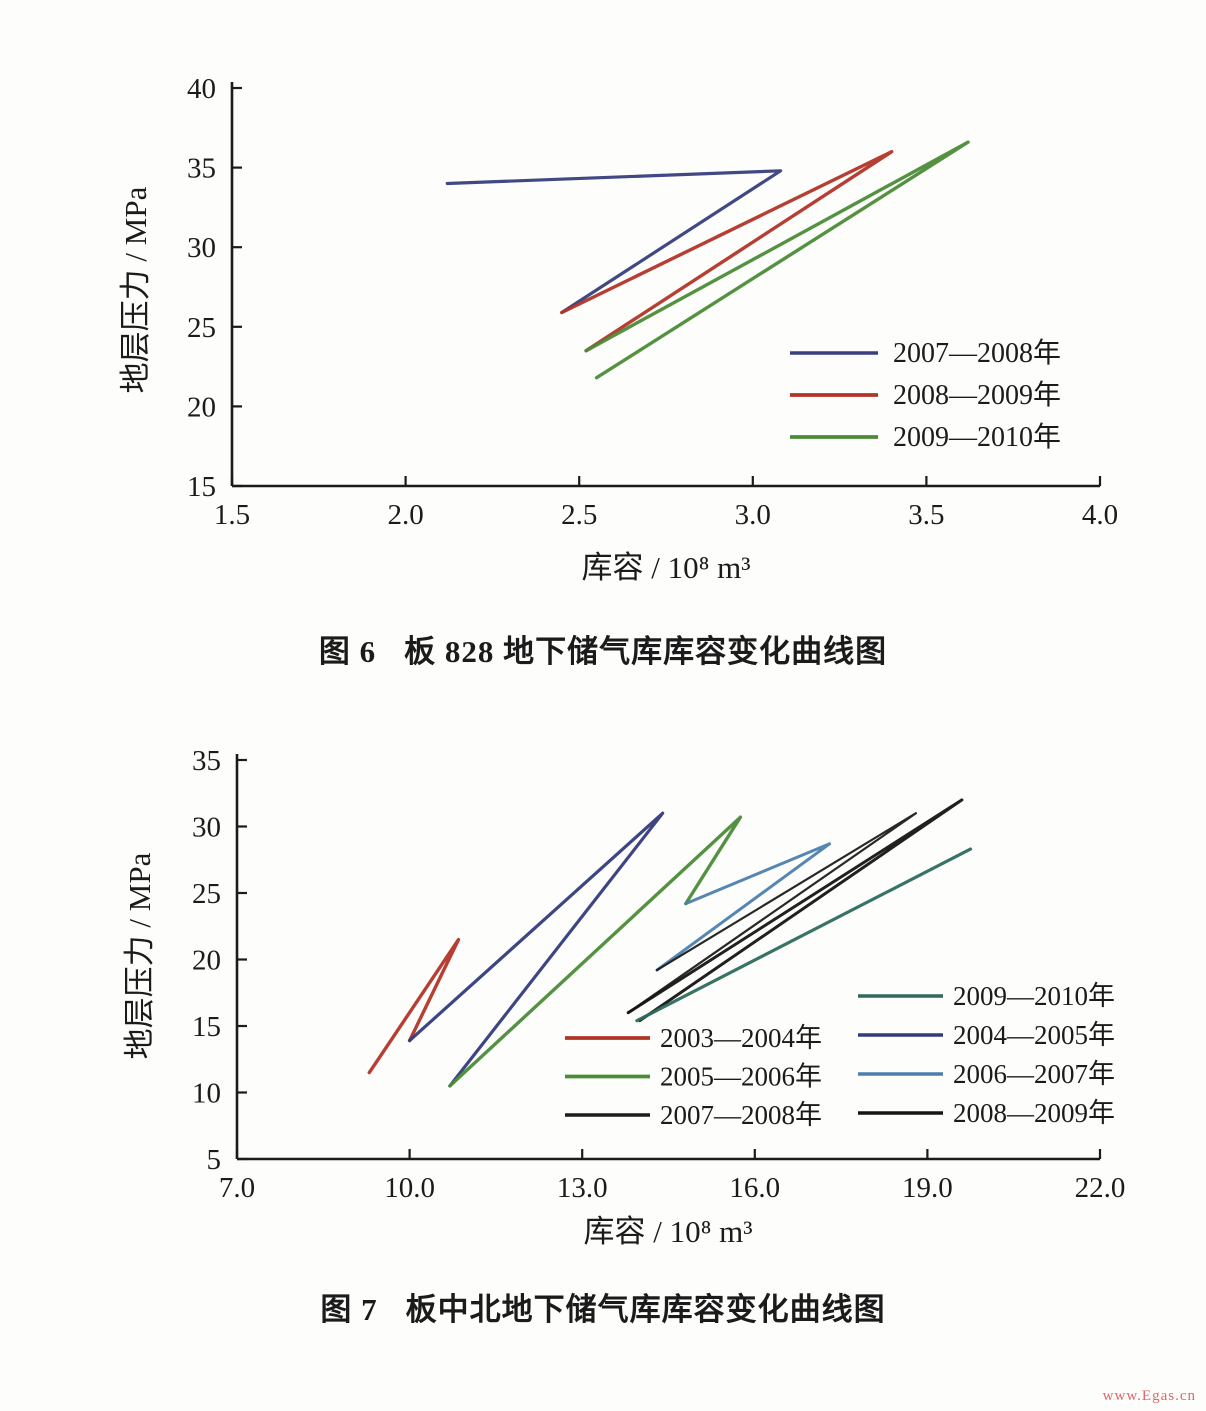  What do you see at coordinates (645, 1309) in the screenshot?
I see `figure-7-caption-text: 板中北地下储气库库容变化曲线图` at bounding box center [645, 1309].